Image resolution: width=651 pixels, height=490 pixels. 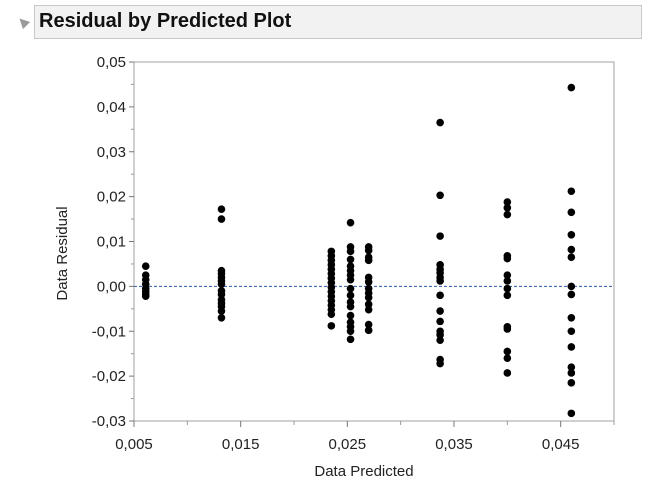 What do you see at coordinates (111, 62) in the screenshot?
I see `y-tick-label: 0,05` at bounding box center [111, 62].